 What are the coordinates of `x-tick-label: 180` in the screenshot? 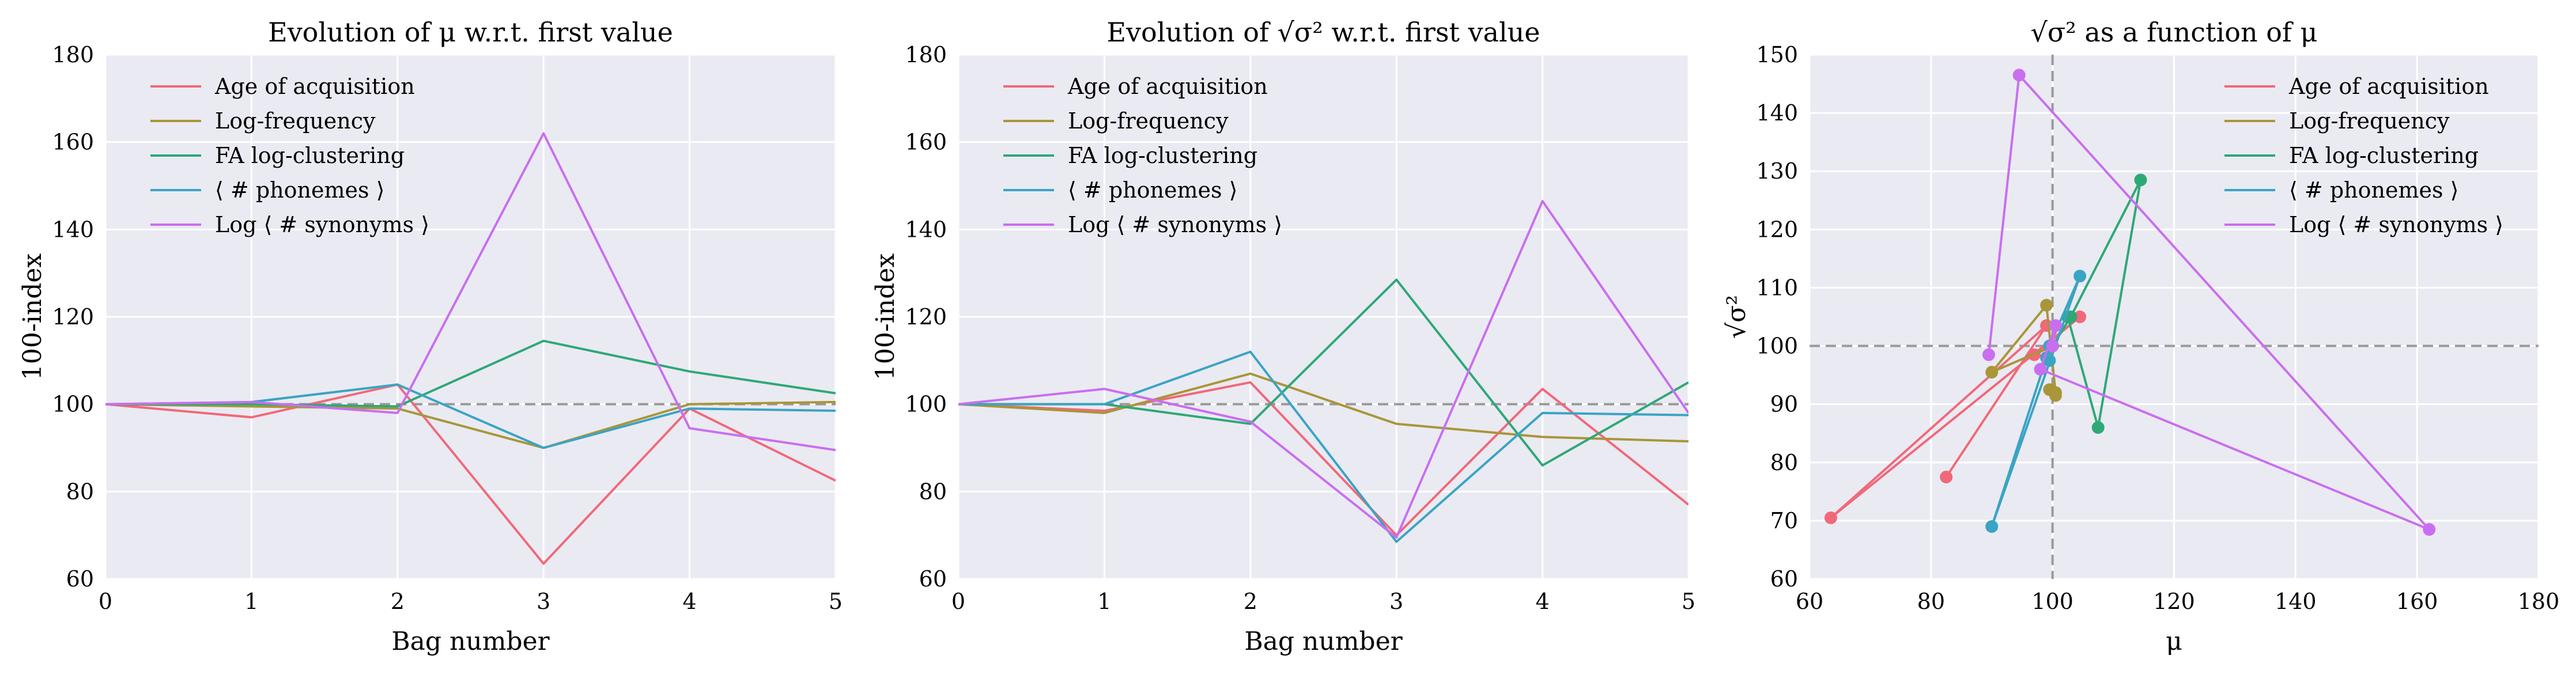 It's located at (2539, 601).